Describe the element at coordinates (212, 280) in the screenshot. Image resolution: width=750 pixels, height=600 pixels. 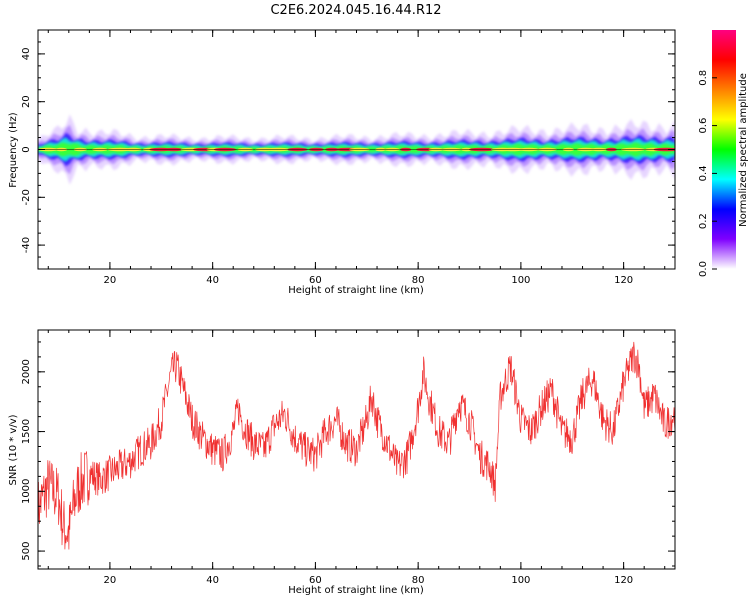
I see `spectrogram-x-tick-label: 40` at that location.